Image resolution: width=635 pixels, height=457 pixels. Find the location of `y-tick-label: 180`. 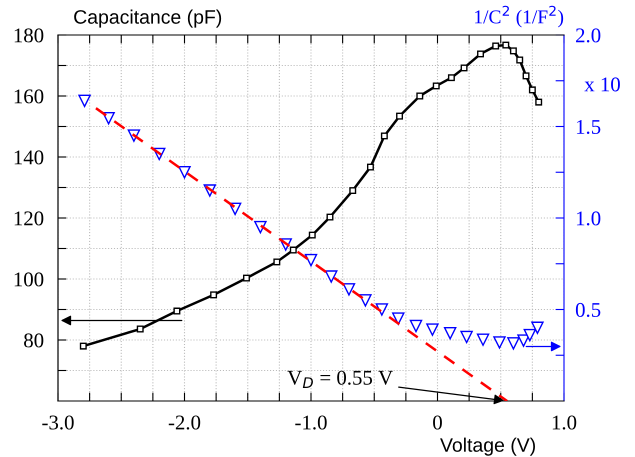

y-tick-label: 180 is located at coordinates (29, 35).